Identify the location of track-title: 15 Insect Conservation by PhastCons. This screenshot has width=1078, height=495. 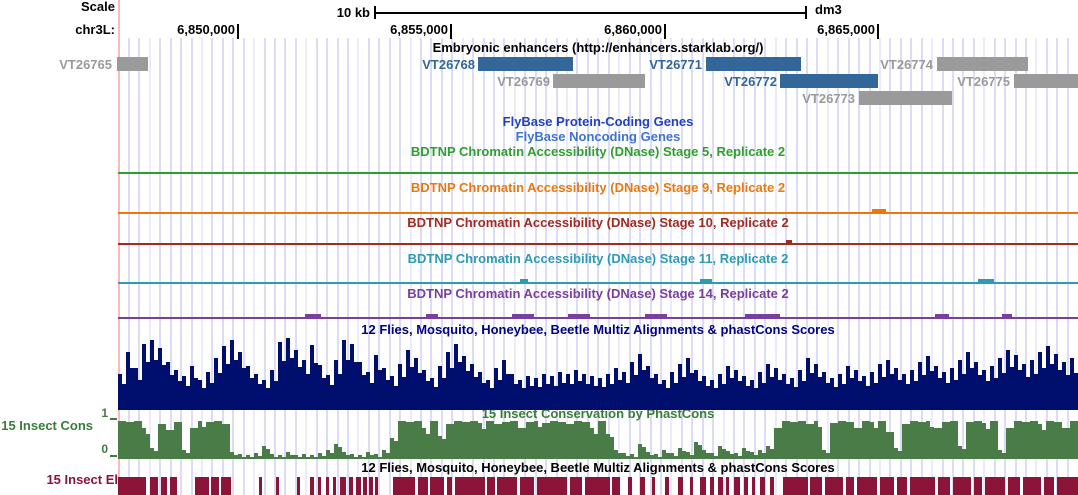
(598, 413).